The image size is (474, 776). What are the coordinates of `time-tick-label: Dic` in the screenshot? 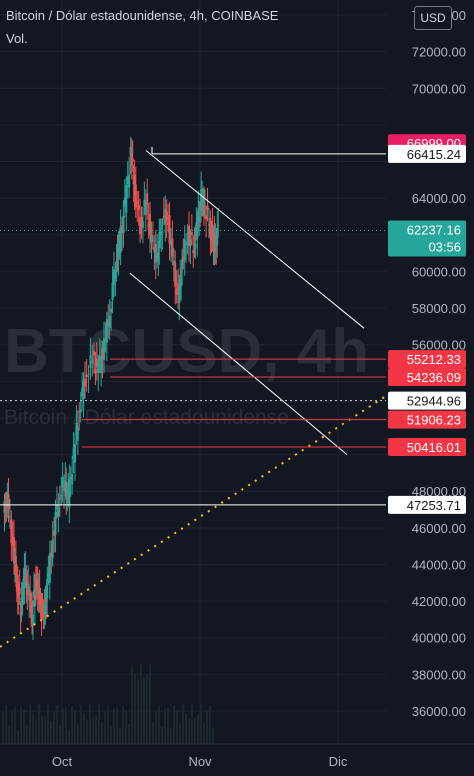 It's located at (338, 761).